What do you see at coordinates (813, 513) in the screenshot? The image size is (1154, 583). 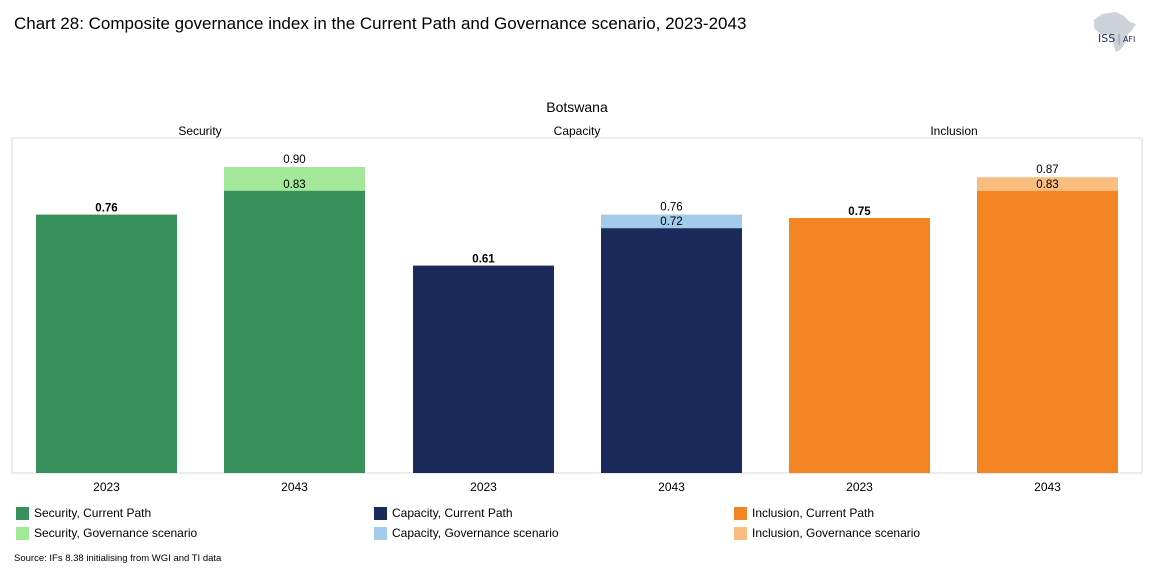 I see `legend-label: Inclusion, Current Path` at bounding box center [813, 513].